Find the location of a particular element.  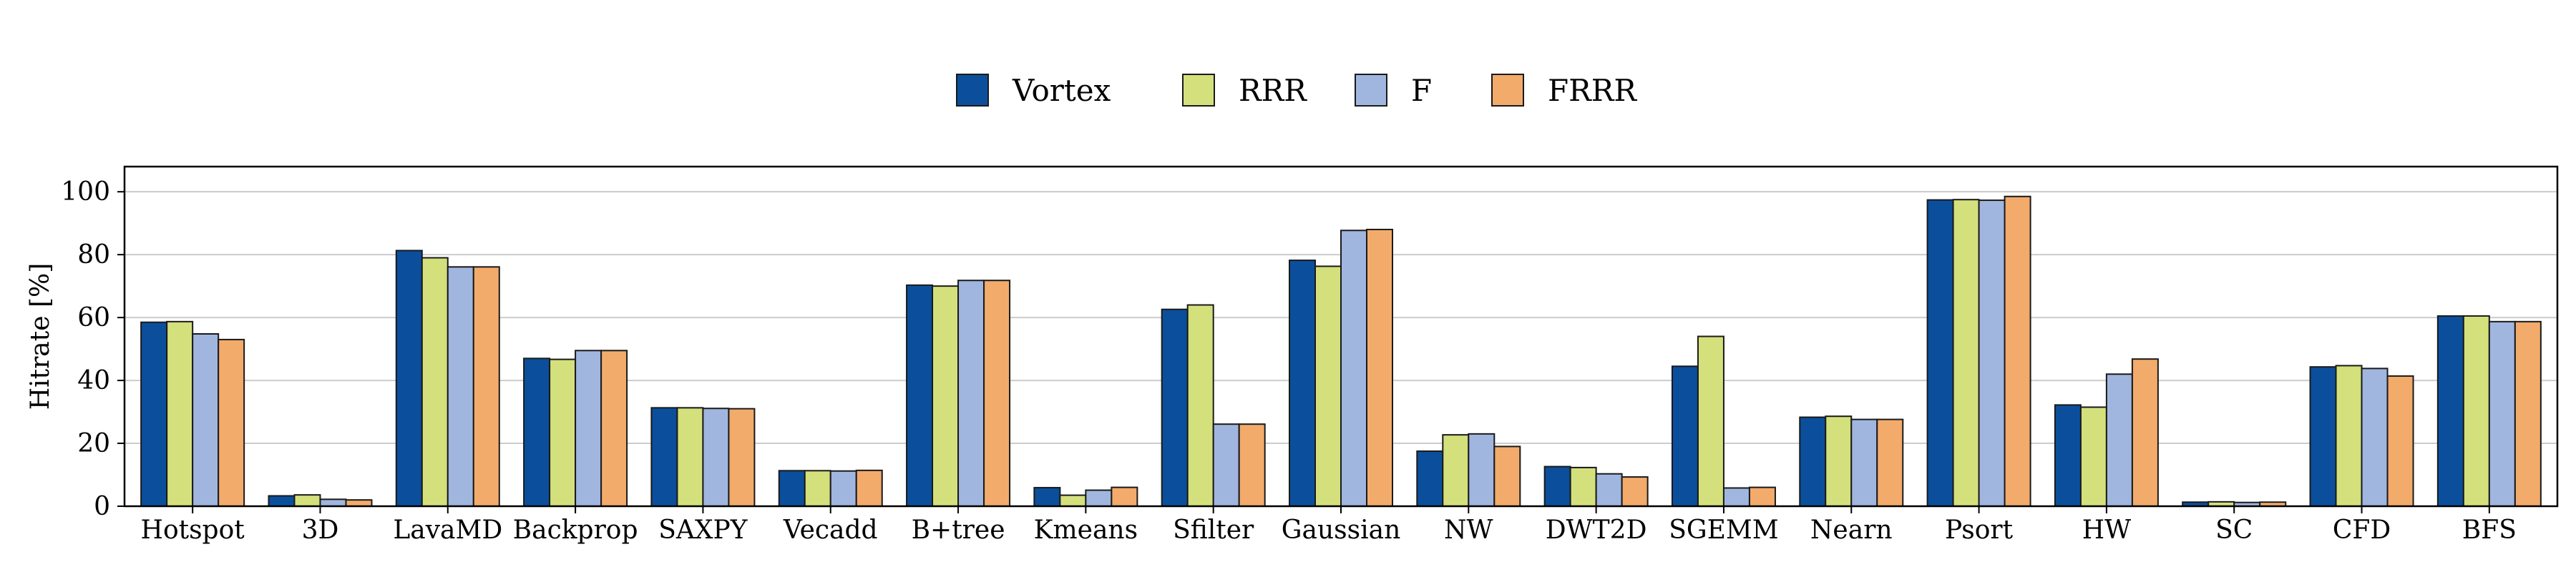

bar-f-bfs is located at coordinates (2502, 413).